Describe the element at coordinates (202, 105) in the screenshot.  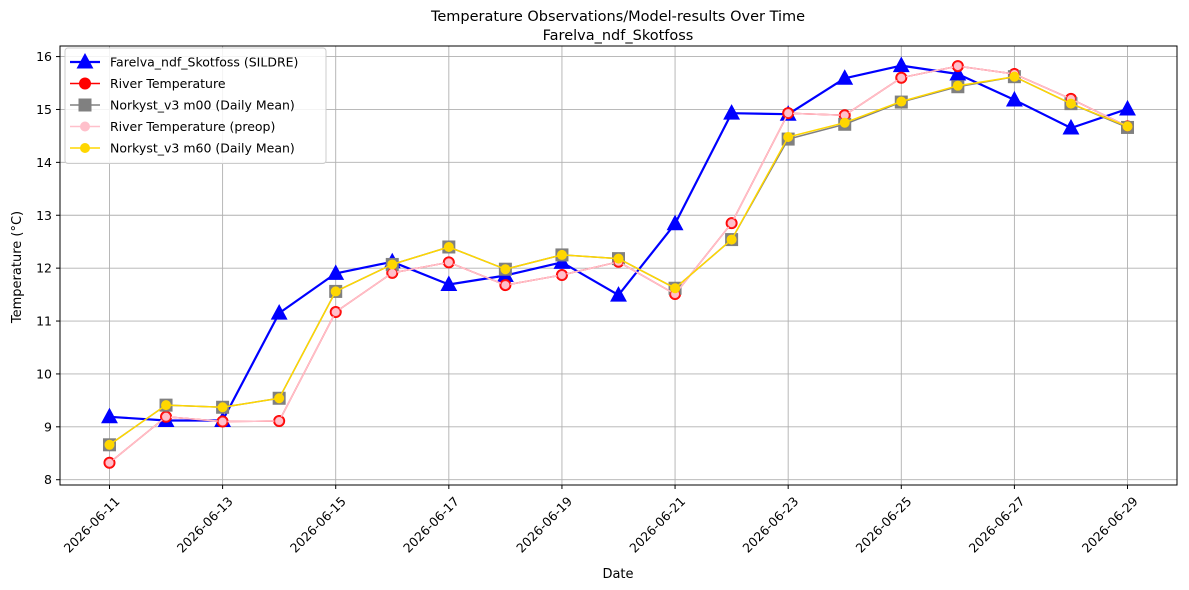
I see `legend-label: Norkyst_v3 m00 (Daily Mean)` at that location.